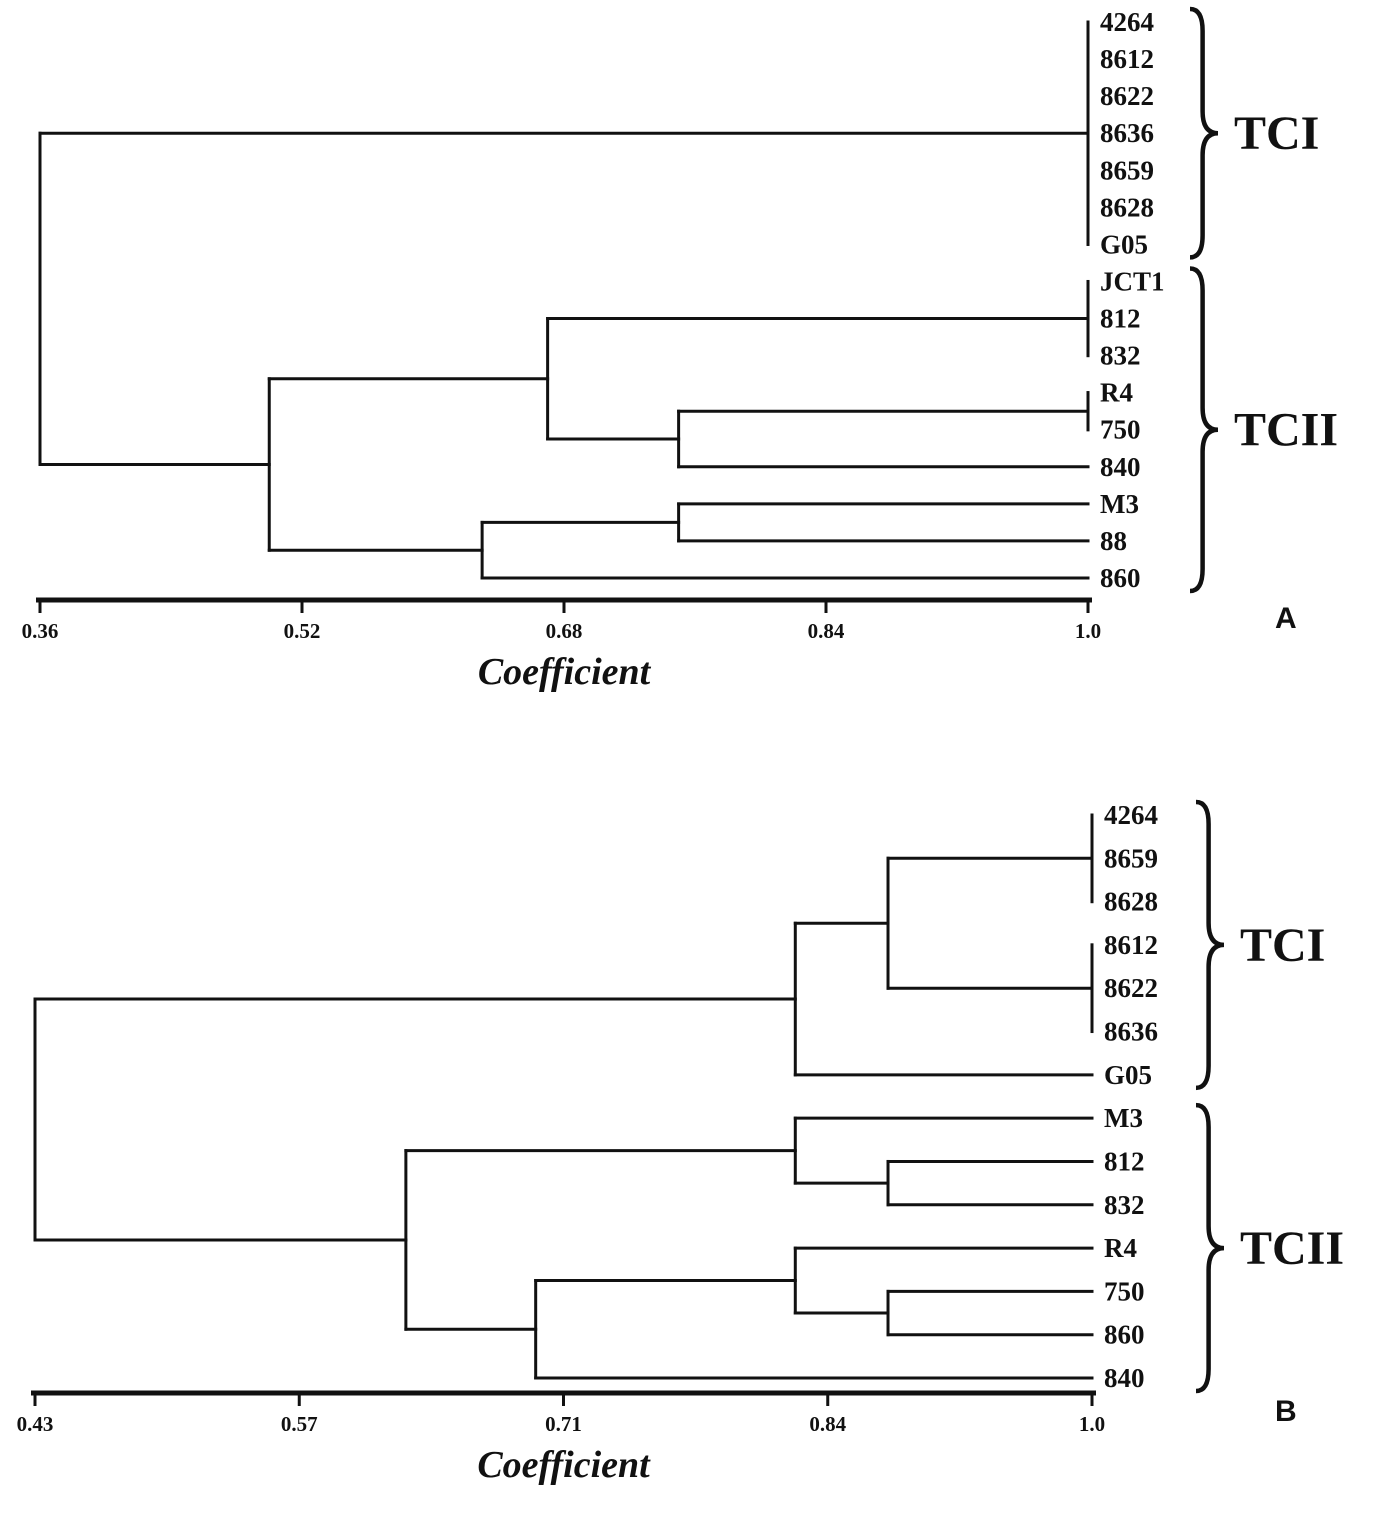 Image resolution: width=1375 pixels, height=1513 pixels. What do you see at coordinates (299, 1424) in the screenshot?
I see `axis-tick-label: 0.57` at bounding box center [299, 1424].